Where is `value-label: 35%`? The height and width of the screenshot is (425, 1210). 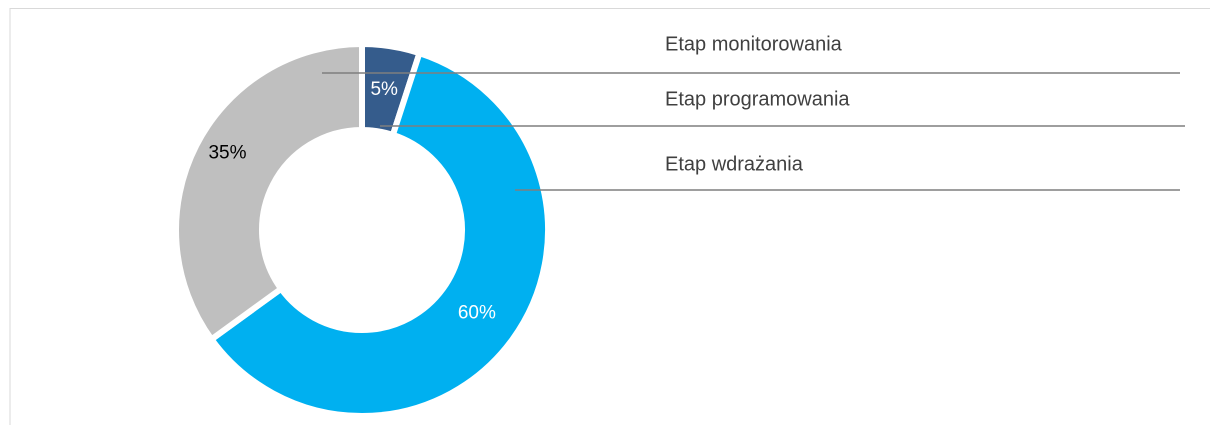 value-label: 35% is located at coordinates (227, 153).